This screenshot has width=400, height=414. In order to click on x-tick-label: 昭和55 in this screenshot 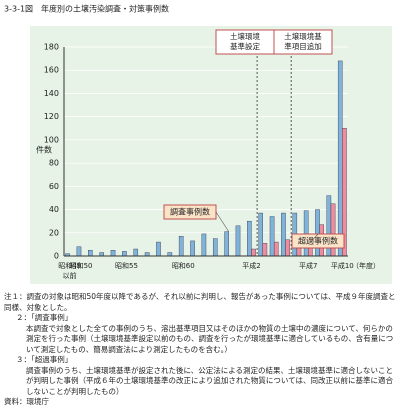, I will do `click(126, 265)`.